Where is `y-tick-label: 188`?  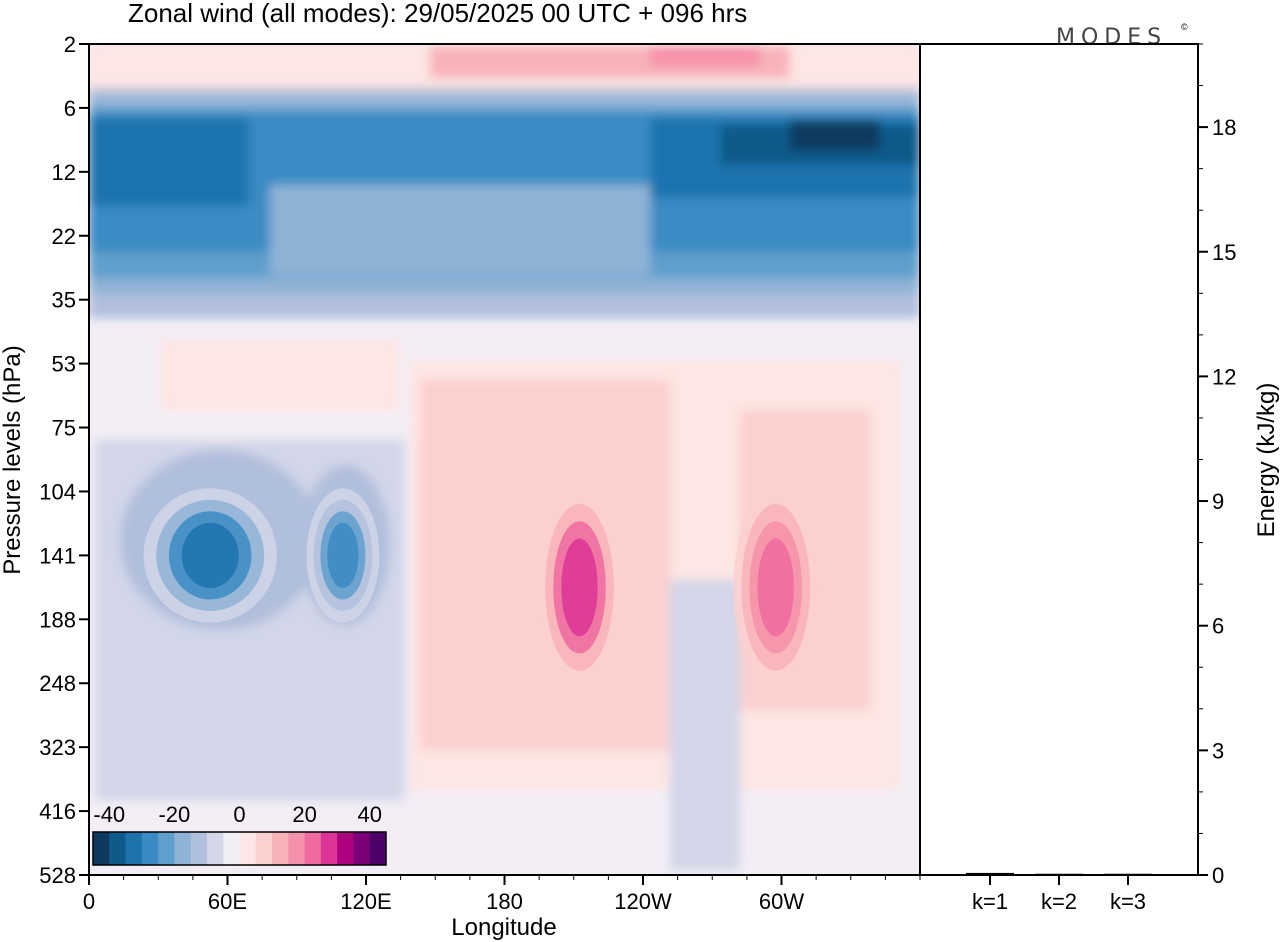 y-tick-label: 188 is located at coordinates (57, 619).